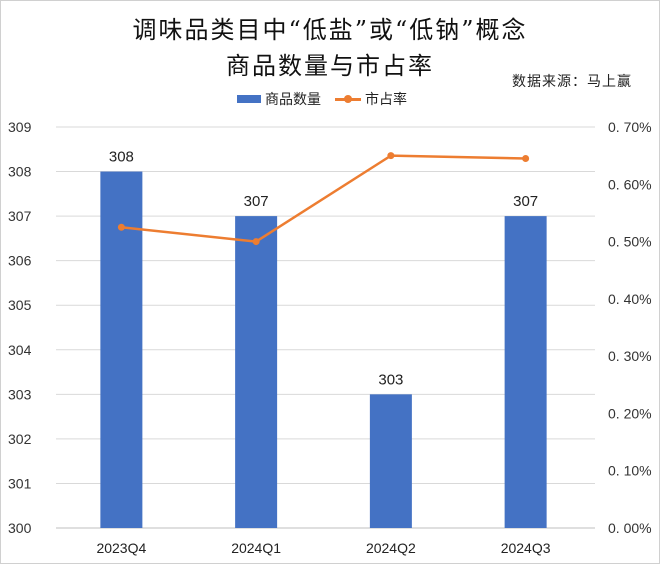 This screenshot has width=660, height=564. Describe the element at coordinates (630, 528) in the screenshot. I see `right-axis-tick-label: 0. 00%` at that location.